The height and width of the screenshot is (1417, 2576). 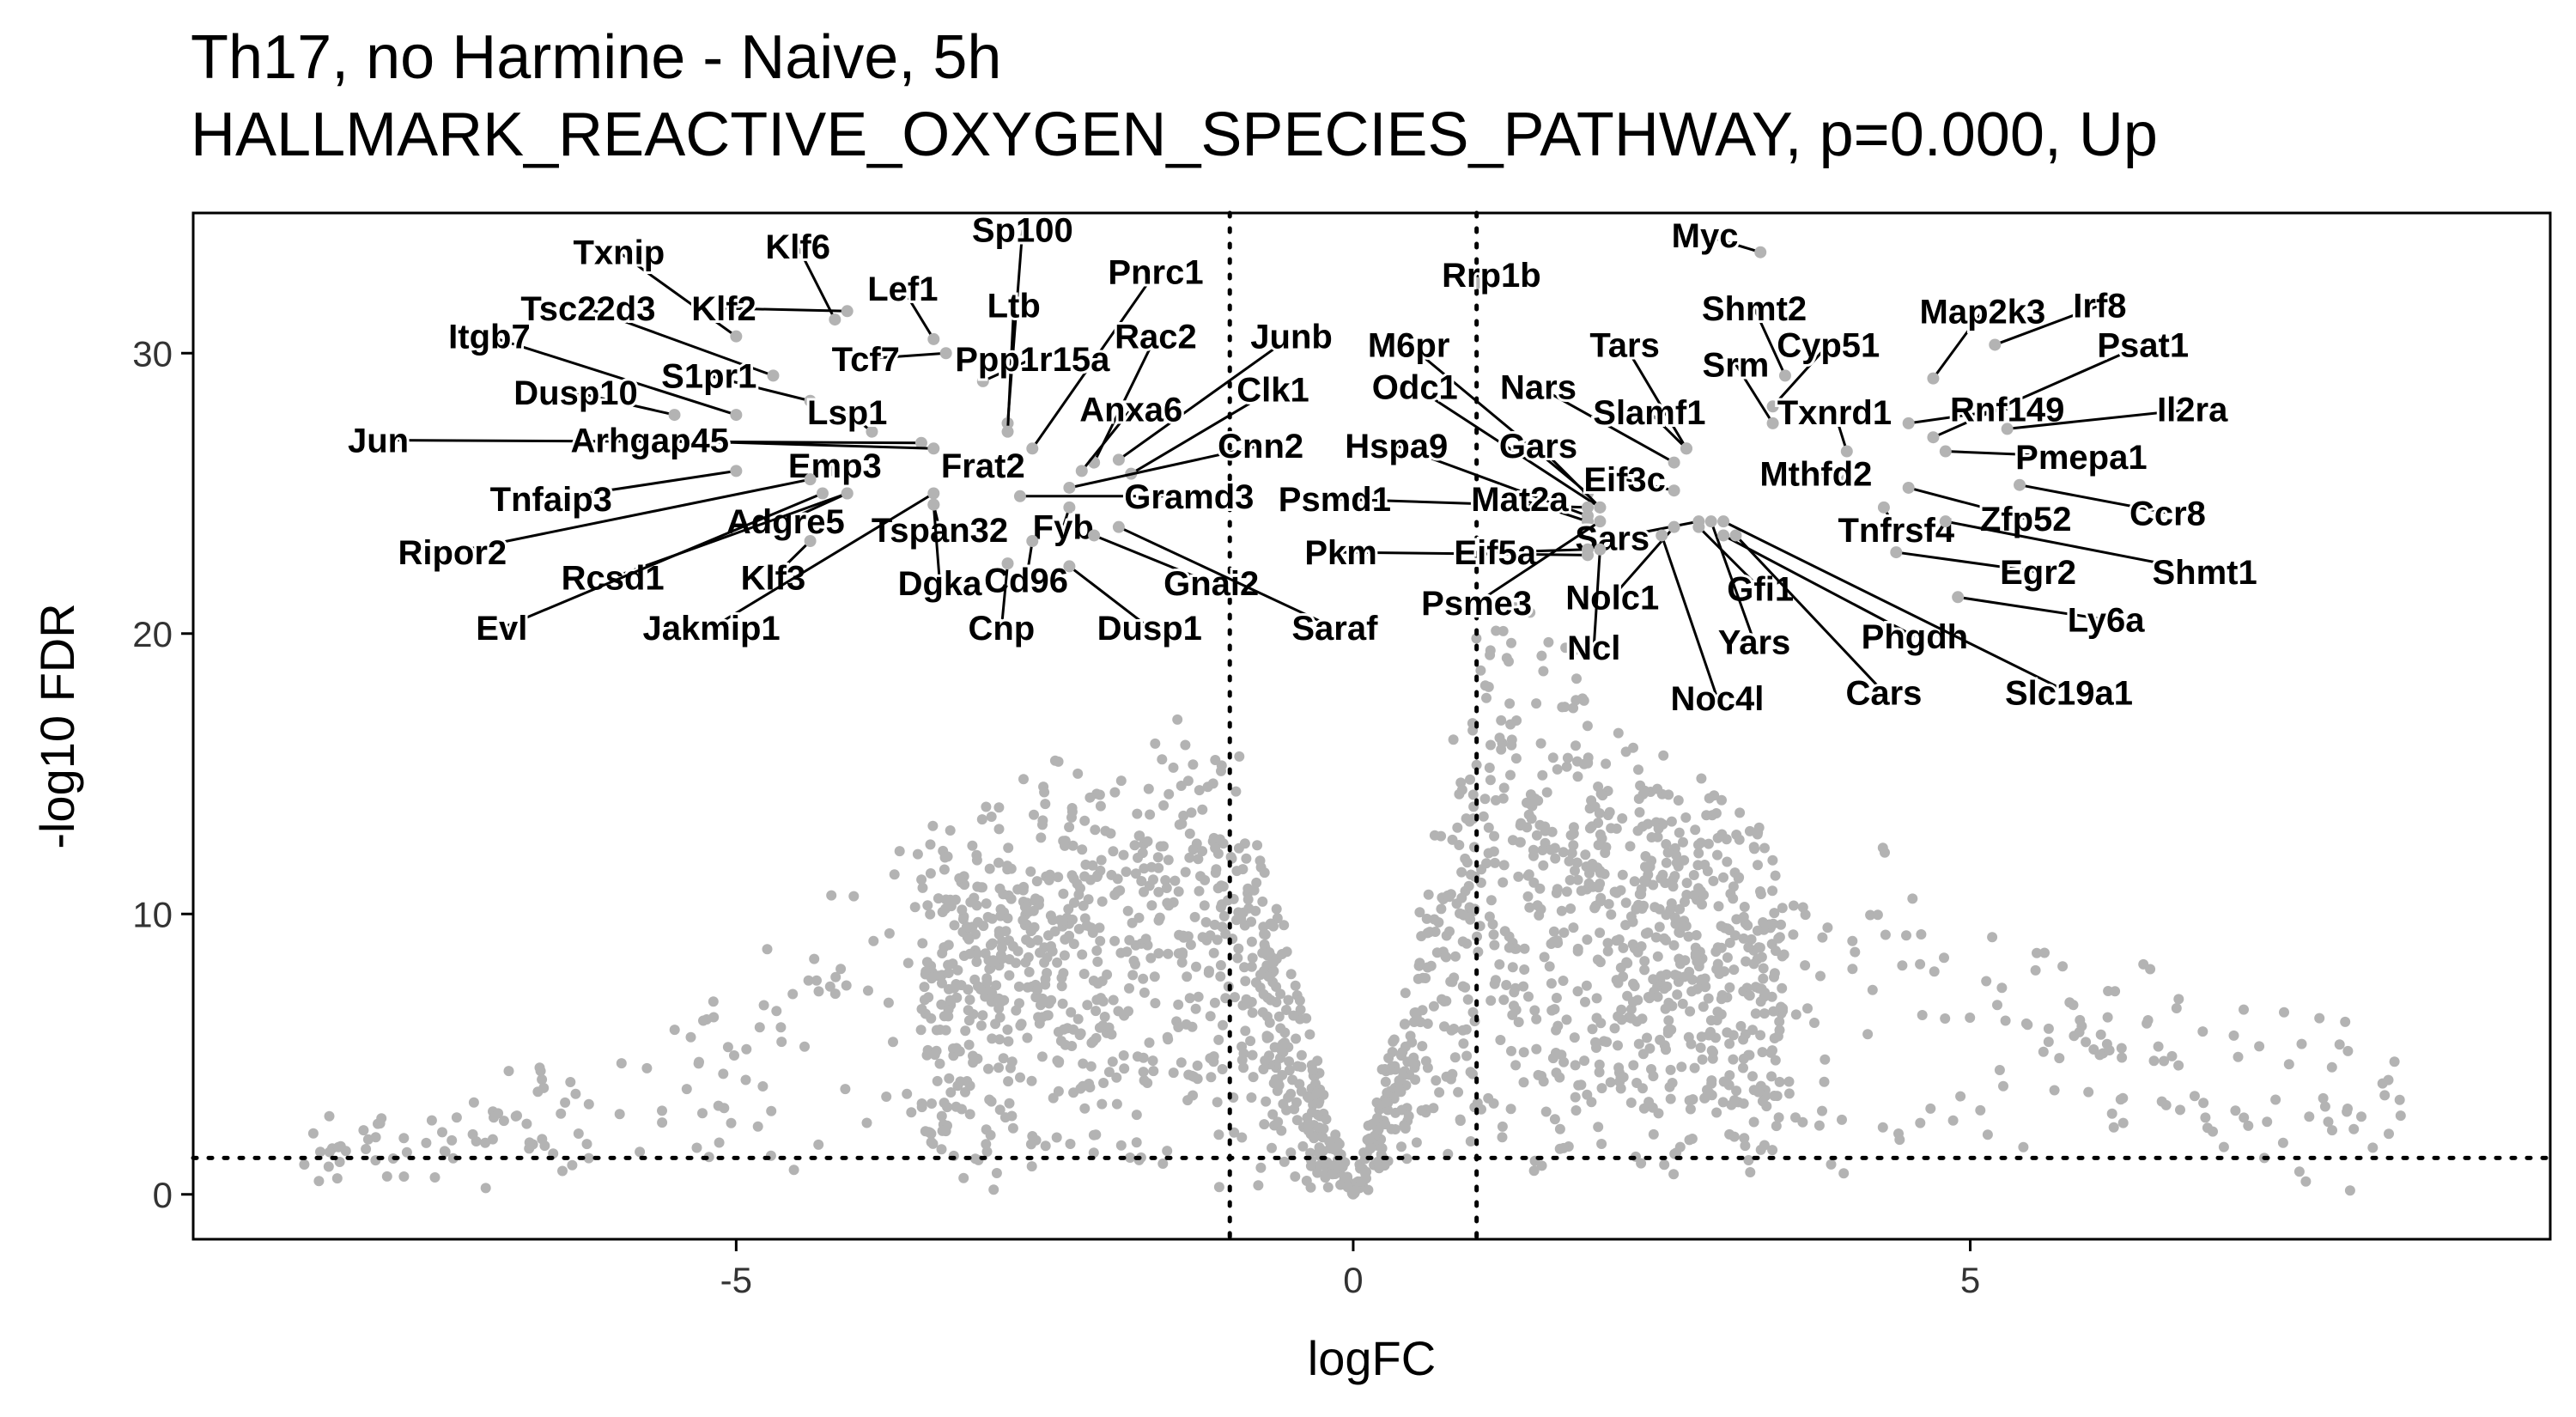 What do you see at coordinates (1069, 566) in the screenshot?
I see `data-point-dusp1` at bounding box center [1069, 566].